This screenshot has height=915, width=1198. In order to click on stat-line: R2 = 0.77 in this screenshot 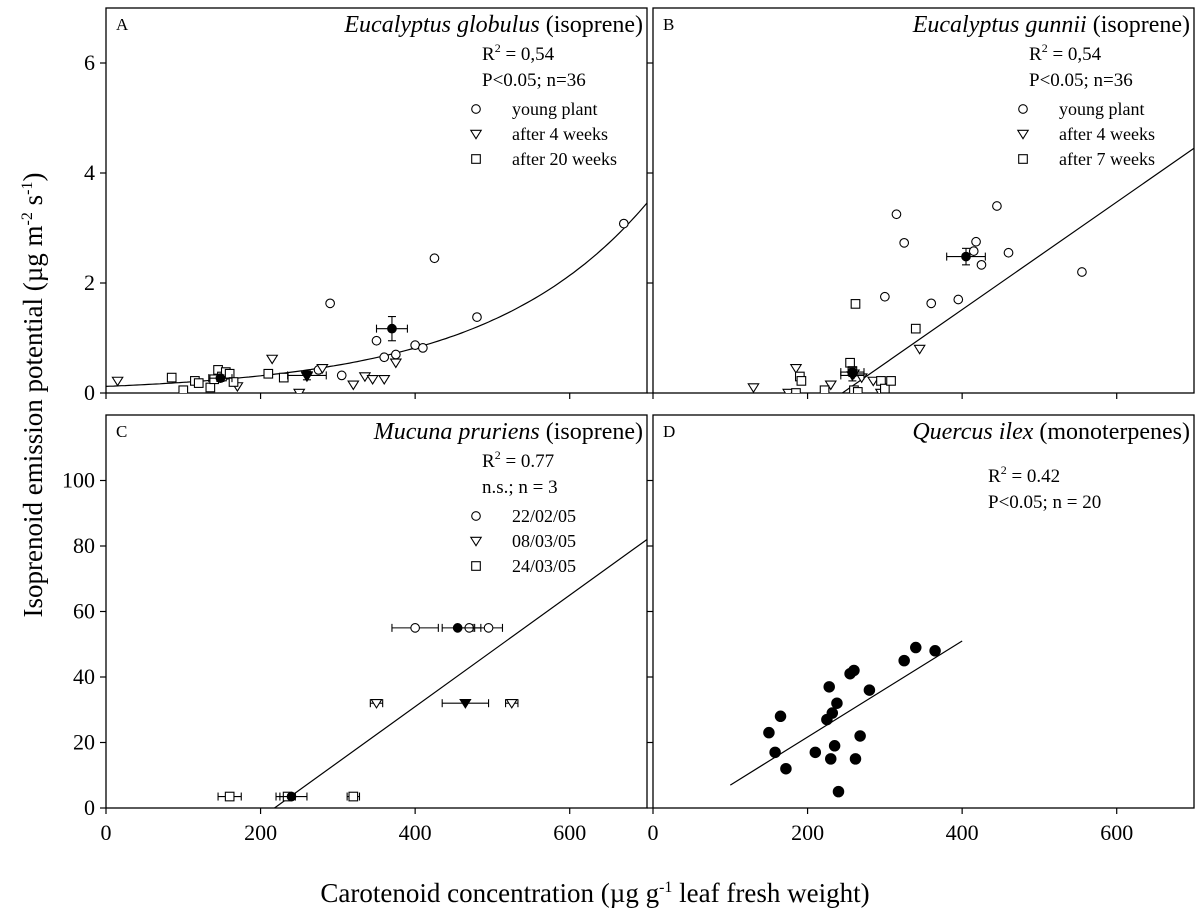, I will do `click(518, 460)`.